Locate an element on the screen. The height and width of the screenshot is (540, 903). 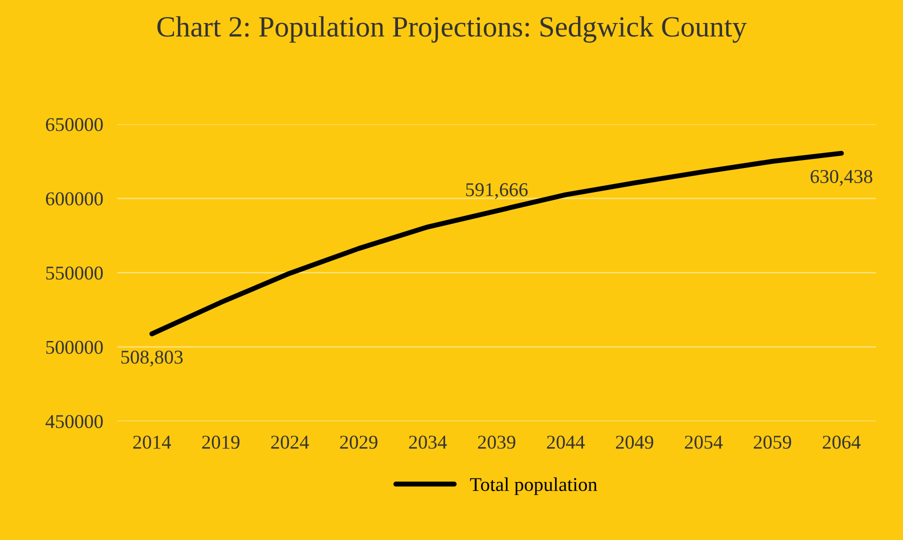
y-tick-label: 500000 is located at coordinates (74, 347).